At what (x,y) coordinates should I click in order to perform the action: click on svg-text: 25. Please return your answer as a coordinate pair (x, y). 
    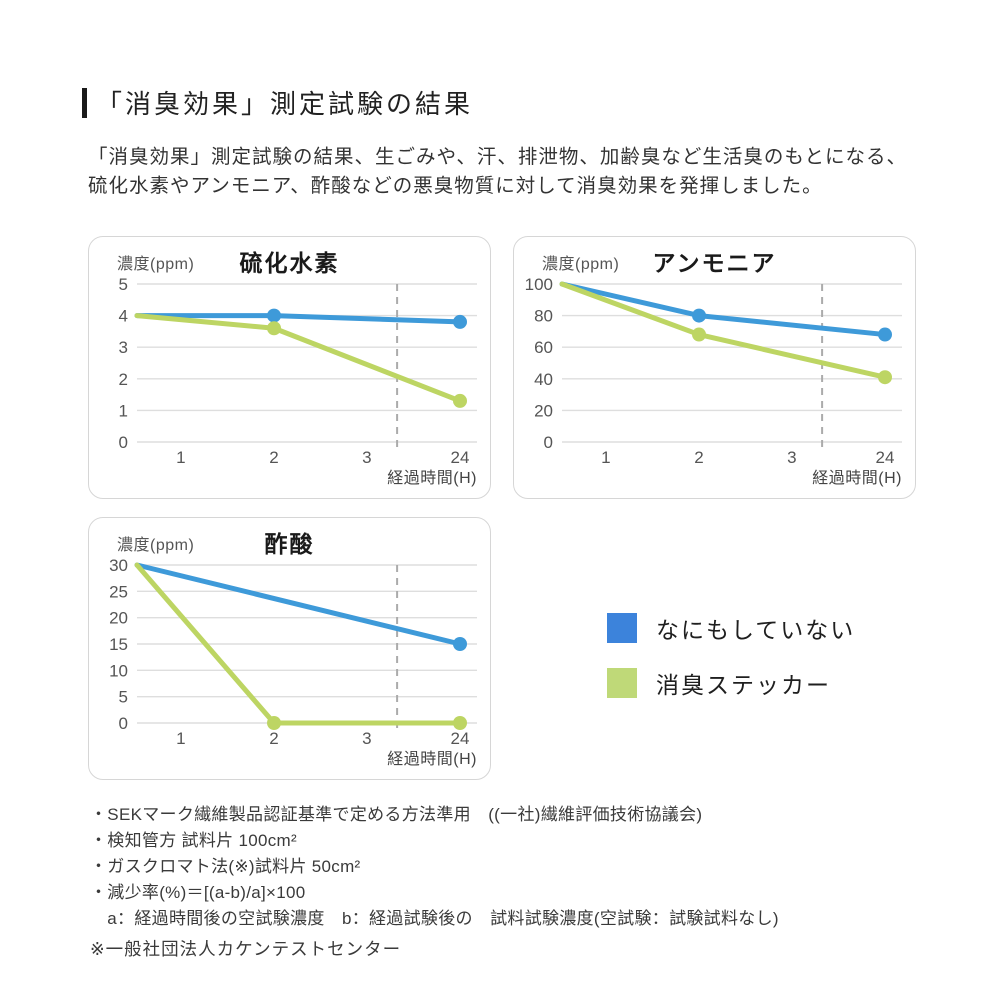
    Looking at the image, I should click on (118, 591).